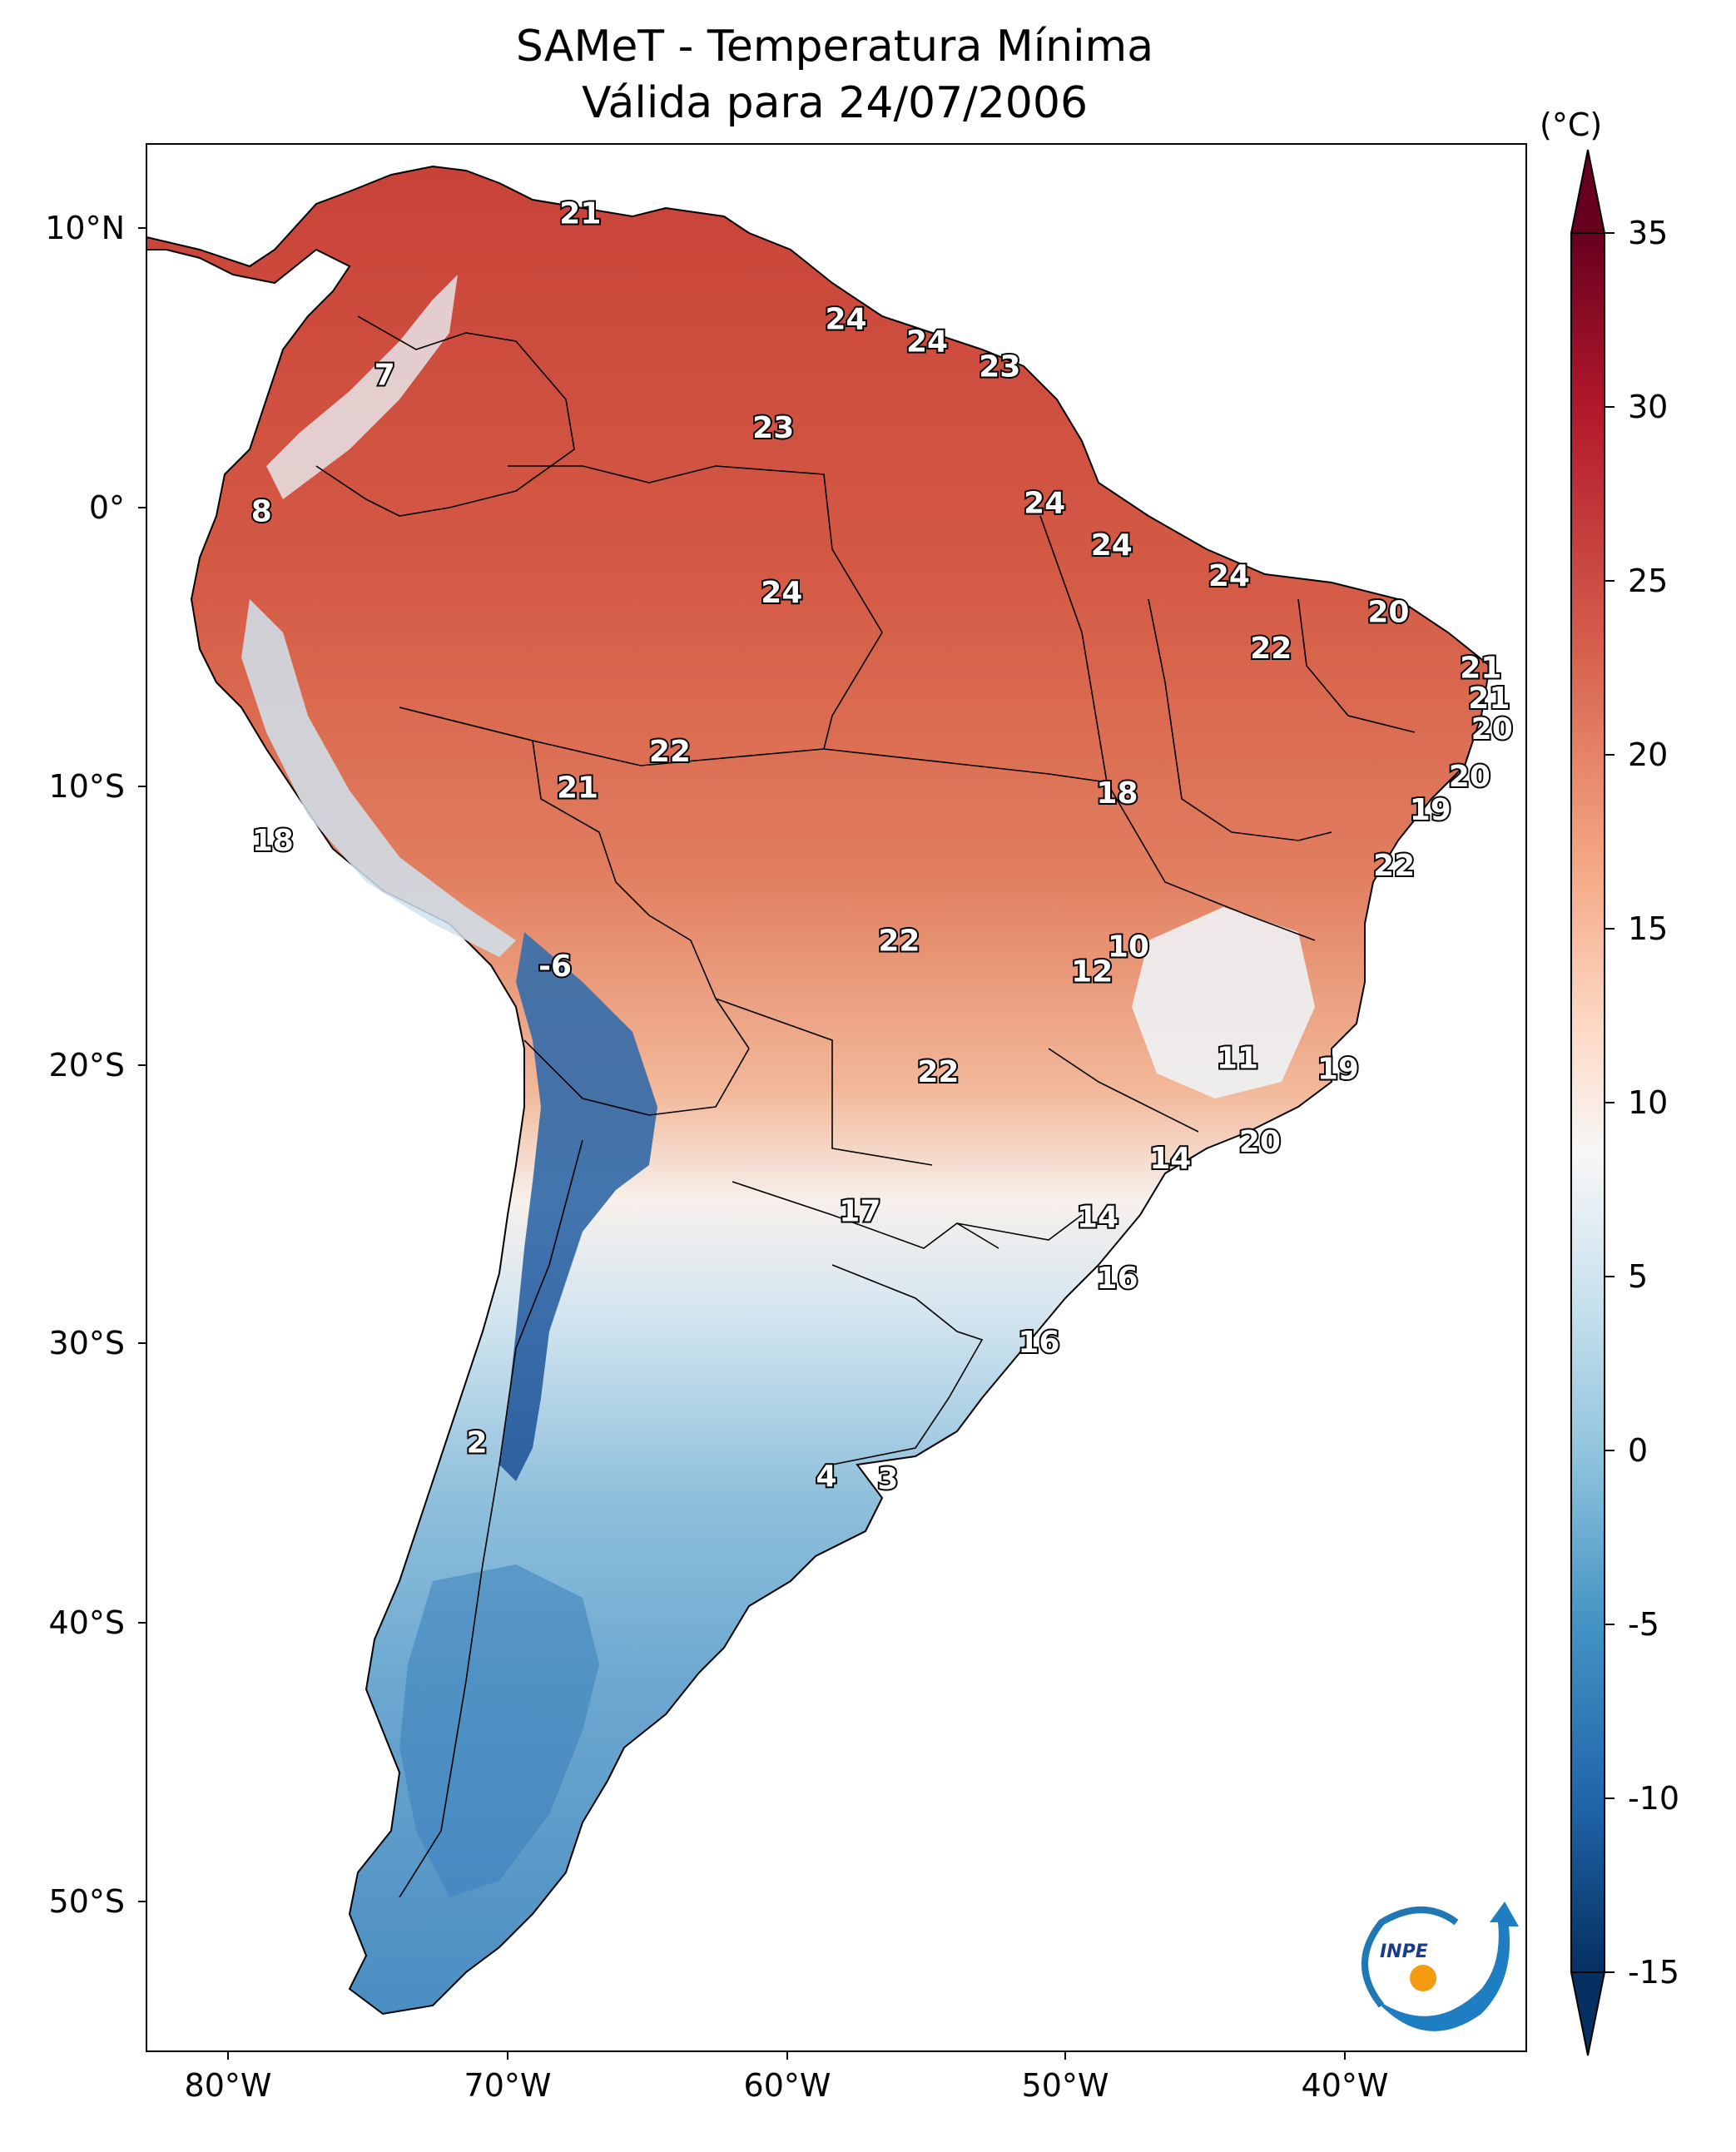 The height and width of the screenshot is (2152, 1736). I want to click on colorbar, so click(1592, 1102).